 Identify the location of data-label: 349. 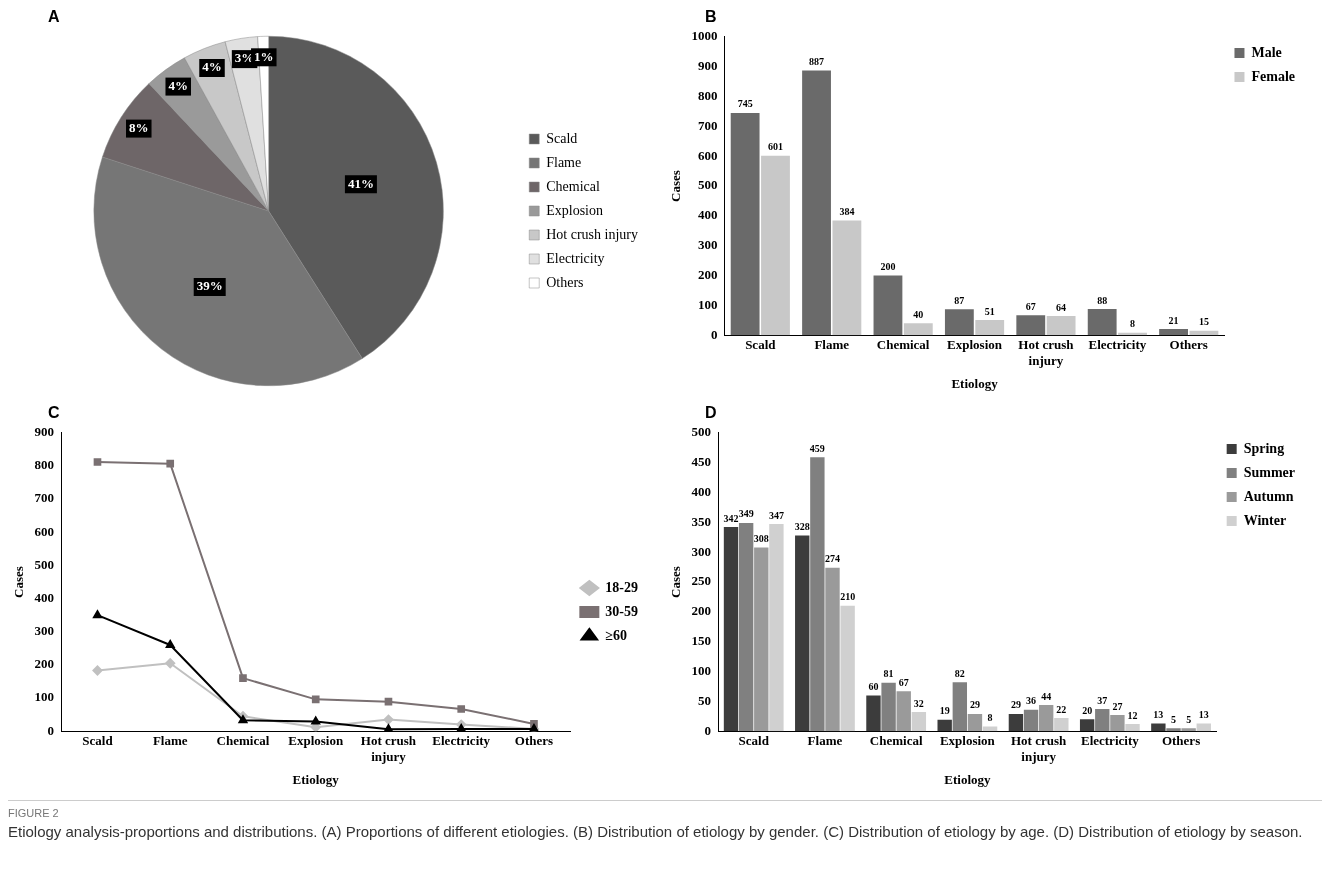
(746, 514).